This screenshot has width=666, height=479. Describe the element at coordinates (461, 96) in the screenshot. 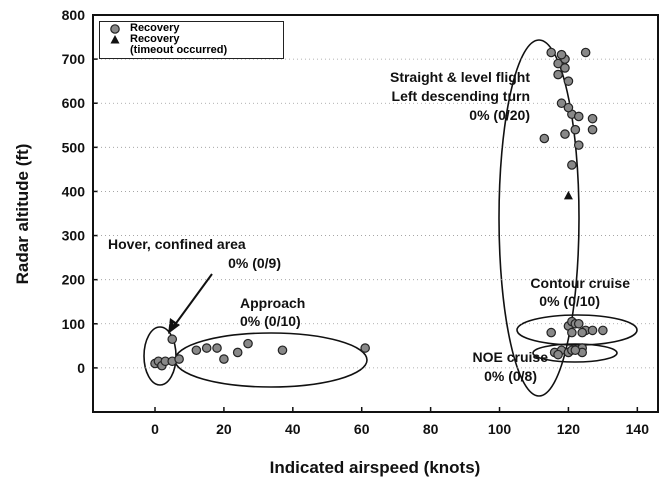

I see `annotation: Left descending turn` at that location.